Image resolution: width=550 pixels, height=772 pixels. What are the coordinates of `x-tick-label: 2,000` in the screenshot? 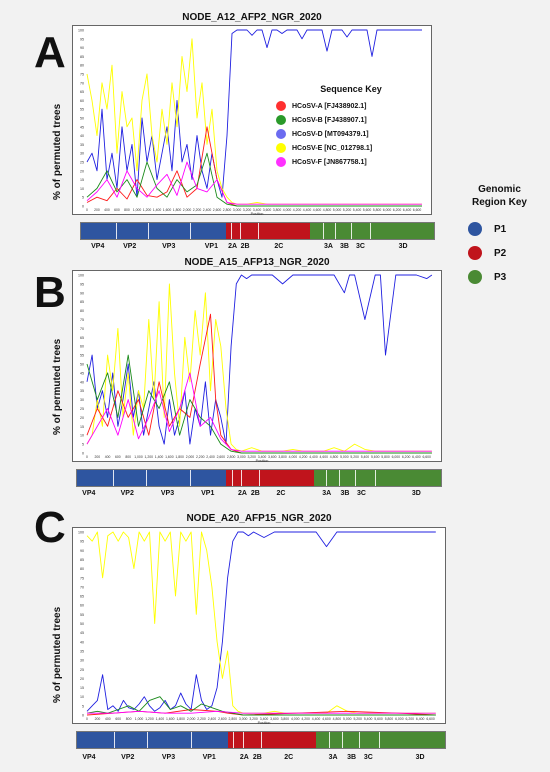 It's located at (190, 457).